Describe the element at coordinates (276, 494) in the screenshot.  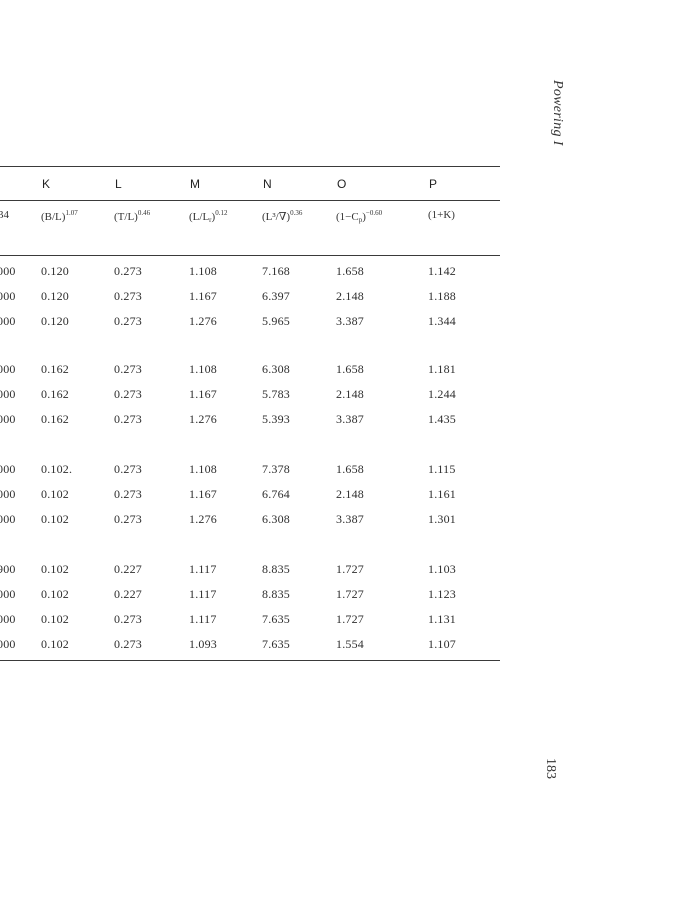
I see `table-cell: 6.764` at that location.